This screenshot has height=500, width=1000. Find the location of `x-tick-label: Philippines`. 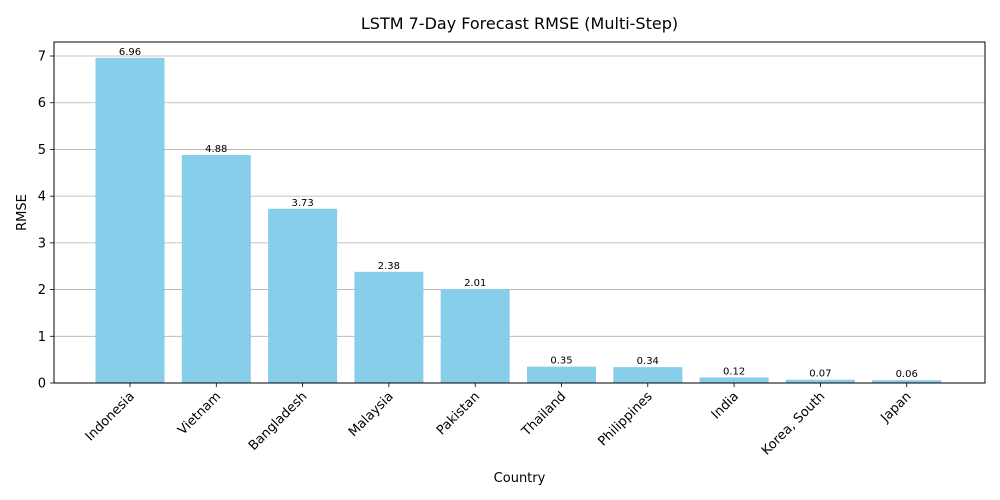

x-tick-label: Philippines is located at coordinates (625, 419).